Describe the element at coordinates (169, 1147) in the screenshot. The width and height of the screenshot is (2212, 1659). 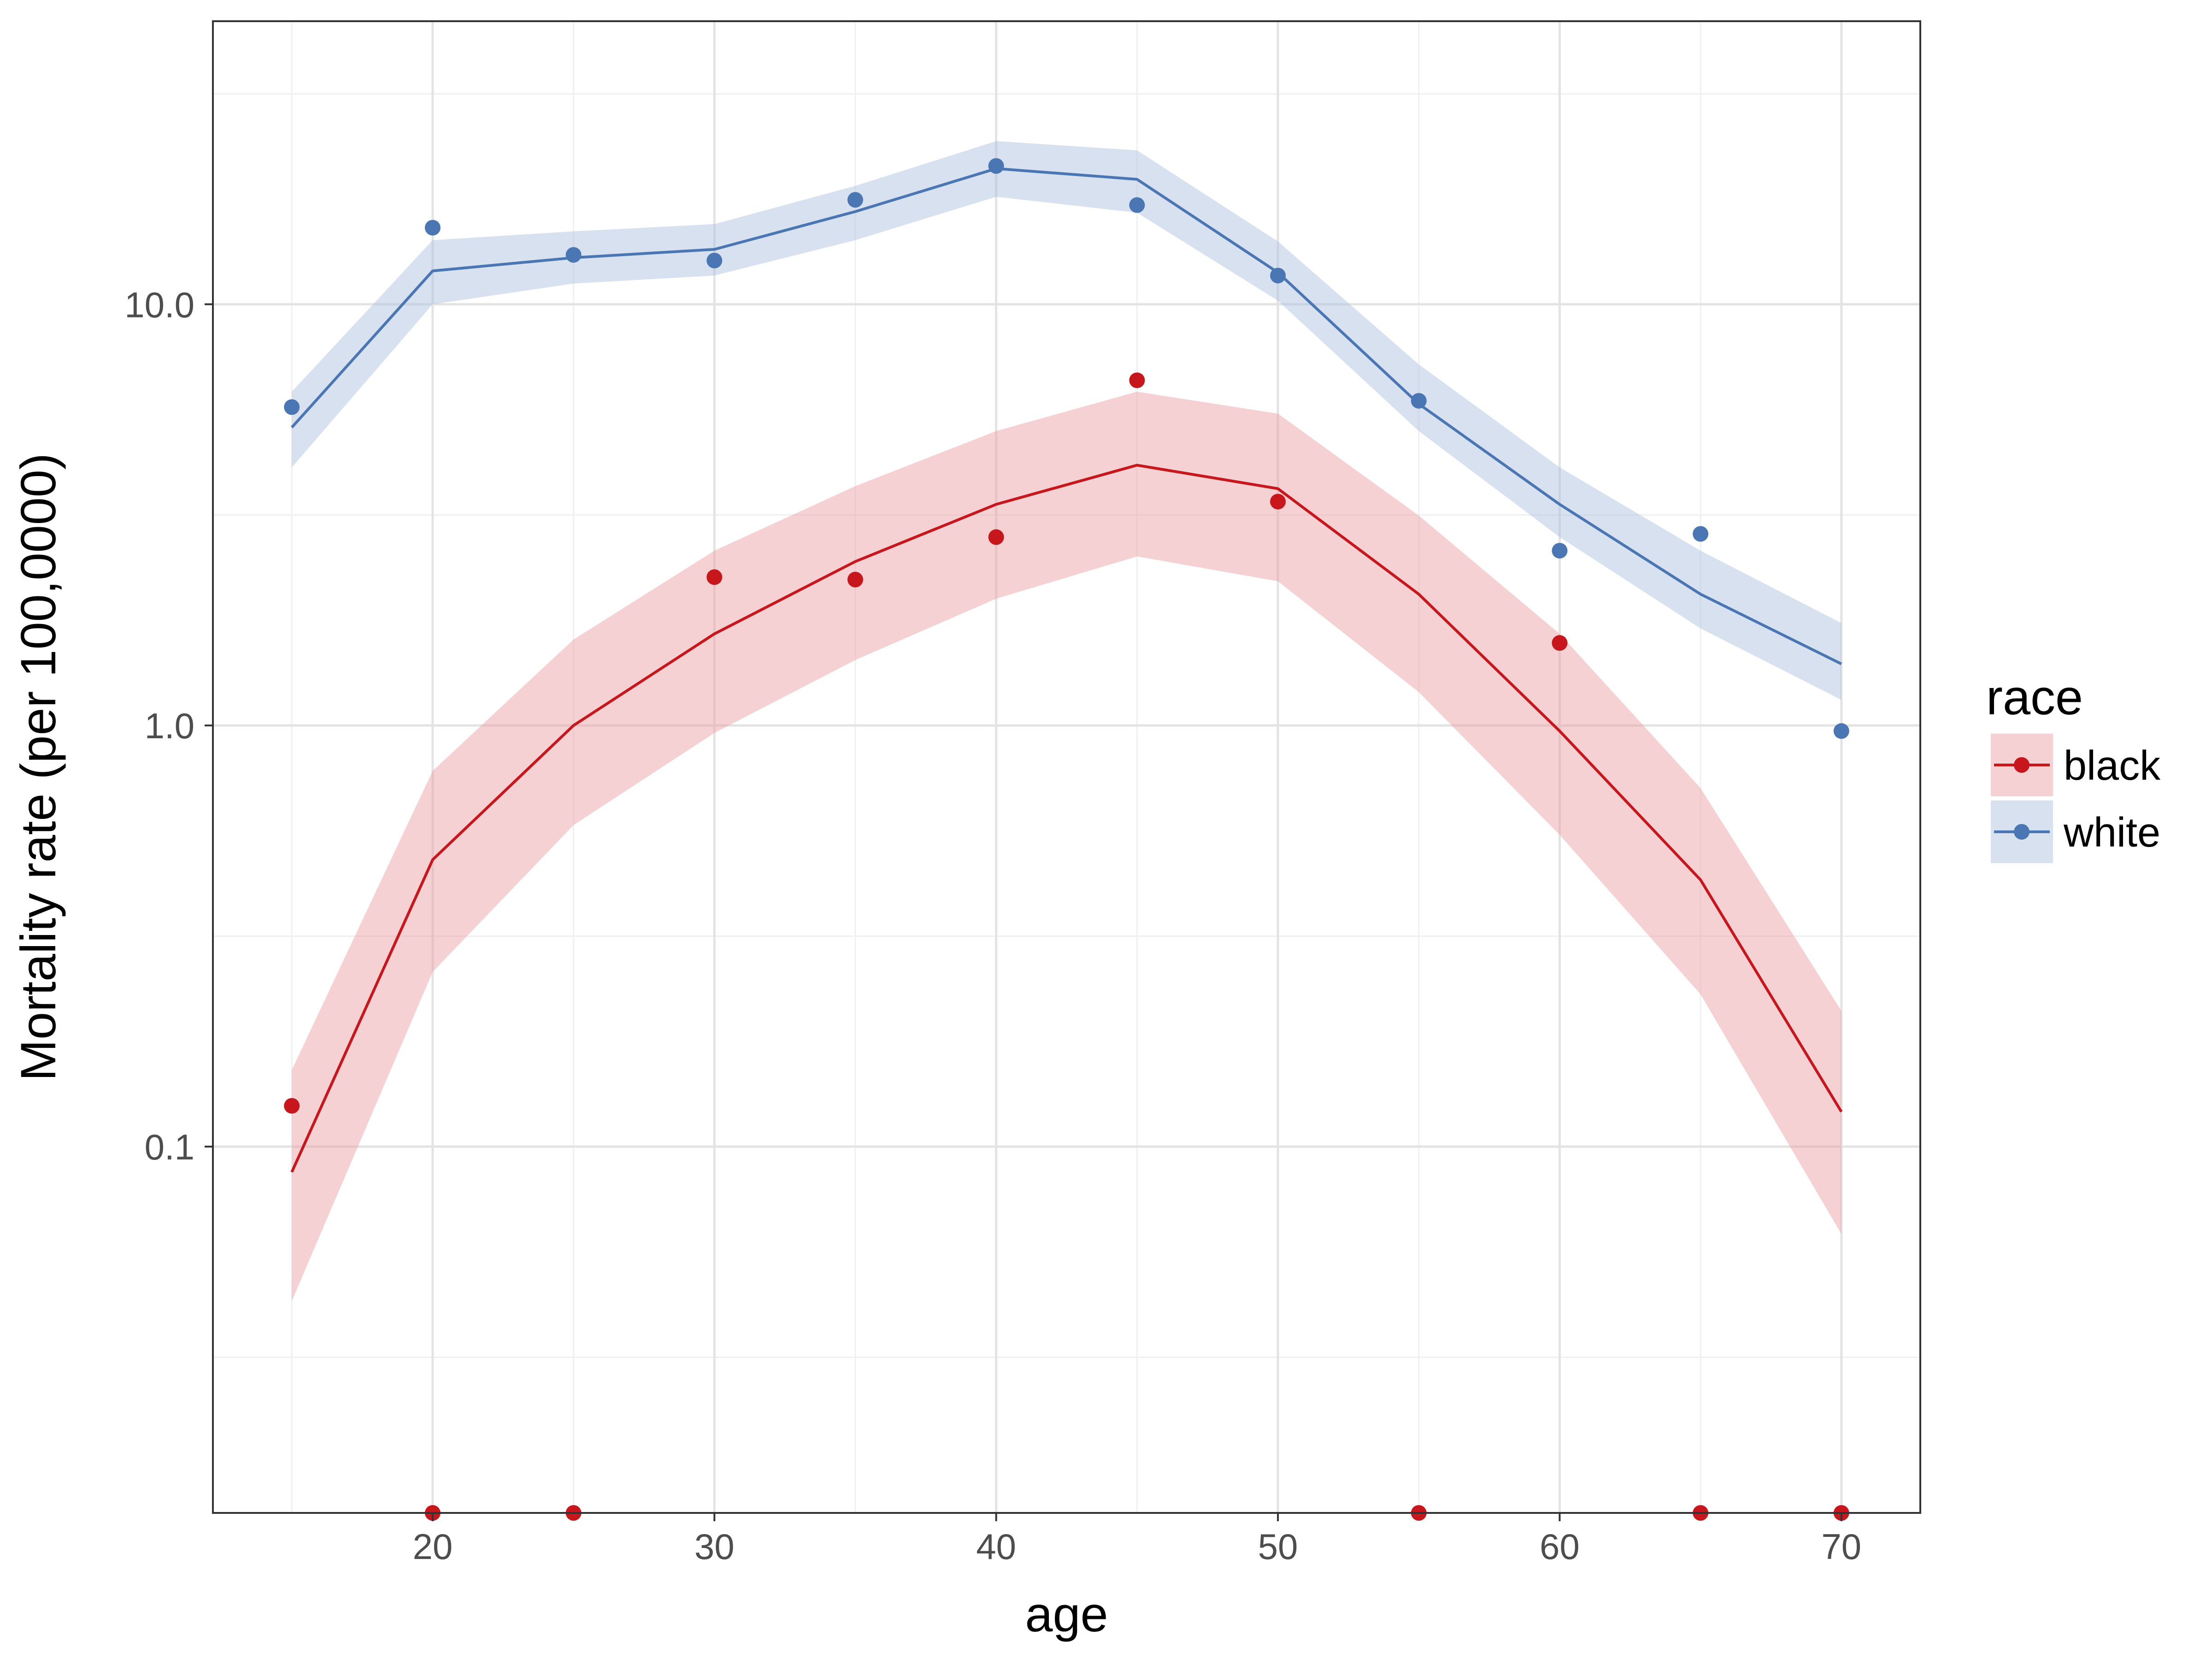
I see `y-tick-label: 0.1` at that location.